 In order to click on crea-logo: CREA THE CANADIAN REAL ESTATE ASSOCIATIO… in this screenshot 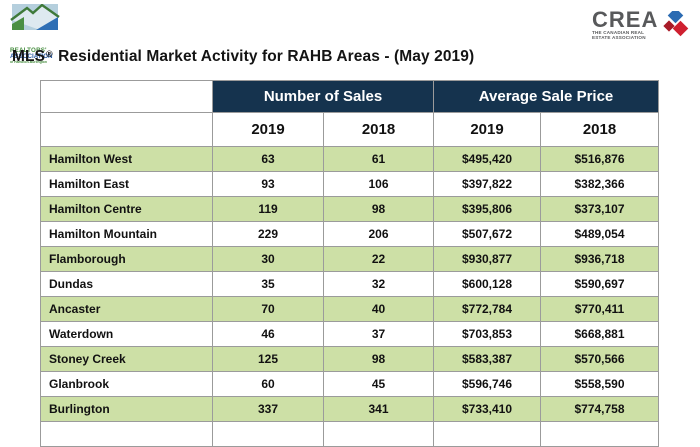, I will do `click(642, 27)`.